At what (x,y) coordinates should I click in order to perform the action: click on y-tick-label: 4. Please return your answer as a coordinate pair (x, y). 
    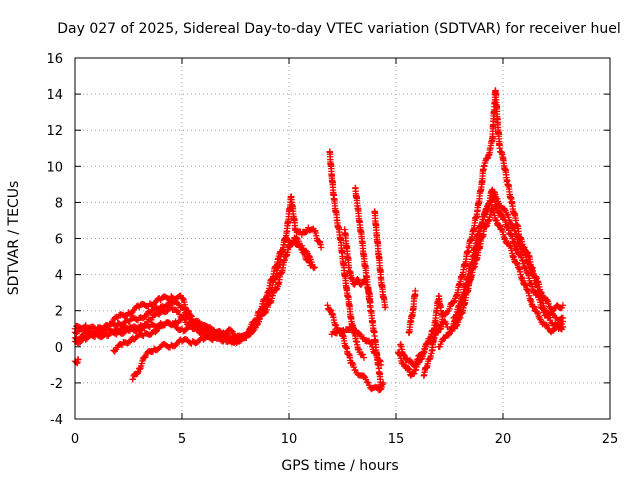
    Looking at the image, I should click on (59, 276).